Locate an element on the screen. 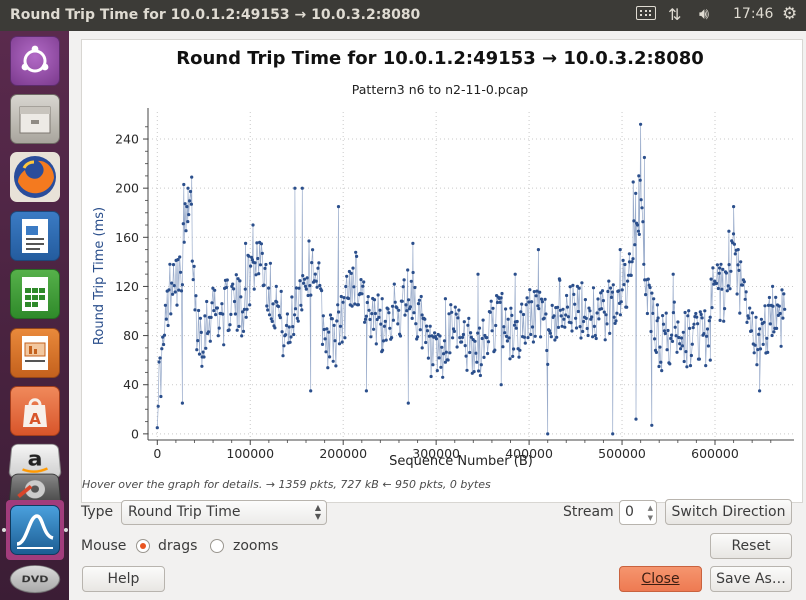  zooms-label: zooms is located at coordinates (256, 546).